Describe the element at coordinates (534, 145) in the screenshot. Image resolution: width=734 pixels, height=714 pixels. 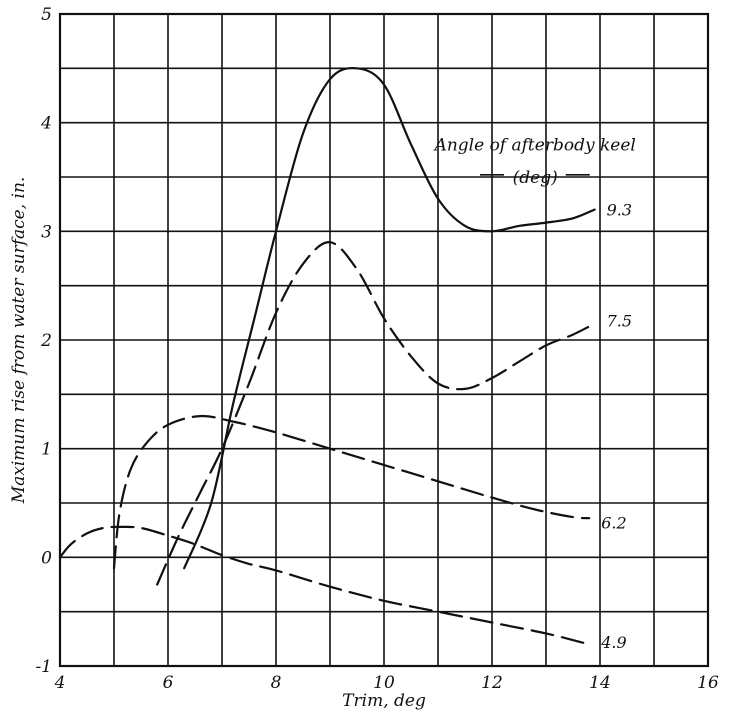
I see `legend-title: Angle of afterbody keel` at that location.